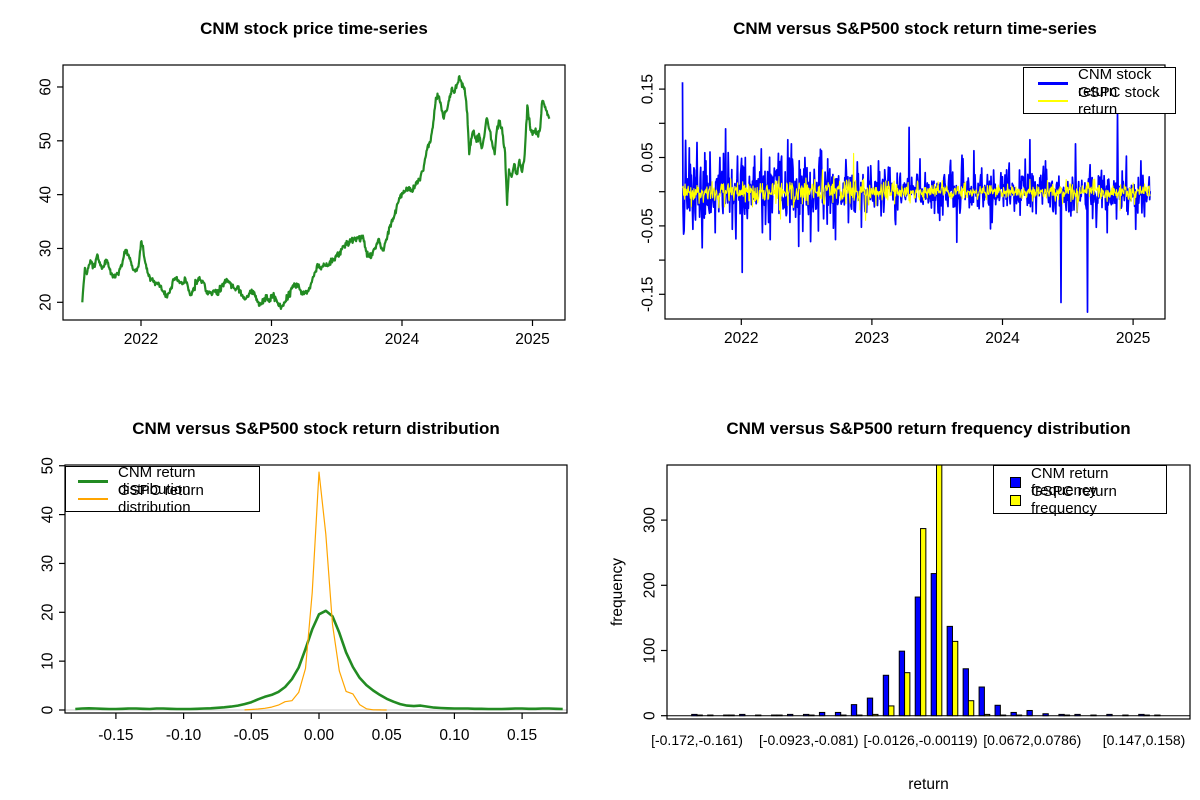 Image resolution: width=1200 pixels, height=800 pixels. What do you see at coordinates (1053, 83) in the screenshot?
I see `cnm-return-line-swatch` at bounding box center [1053, 83].